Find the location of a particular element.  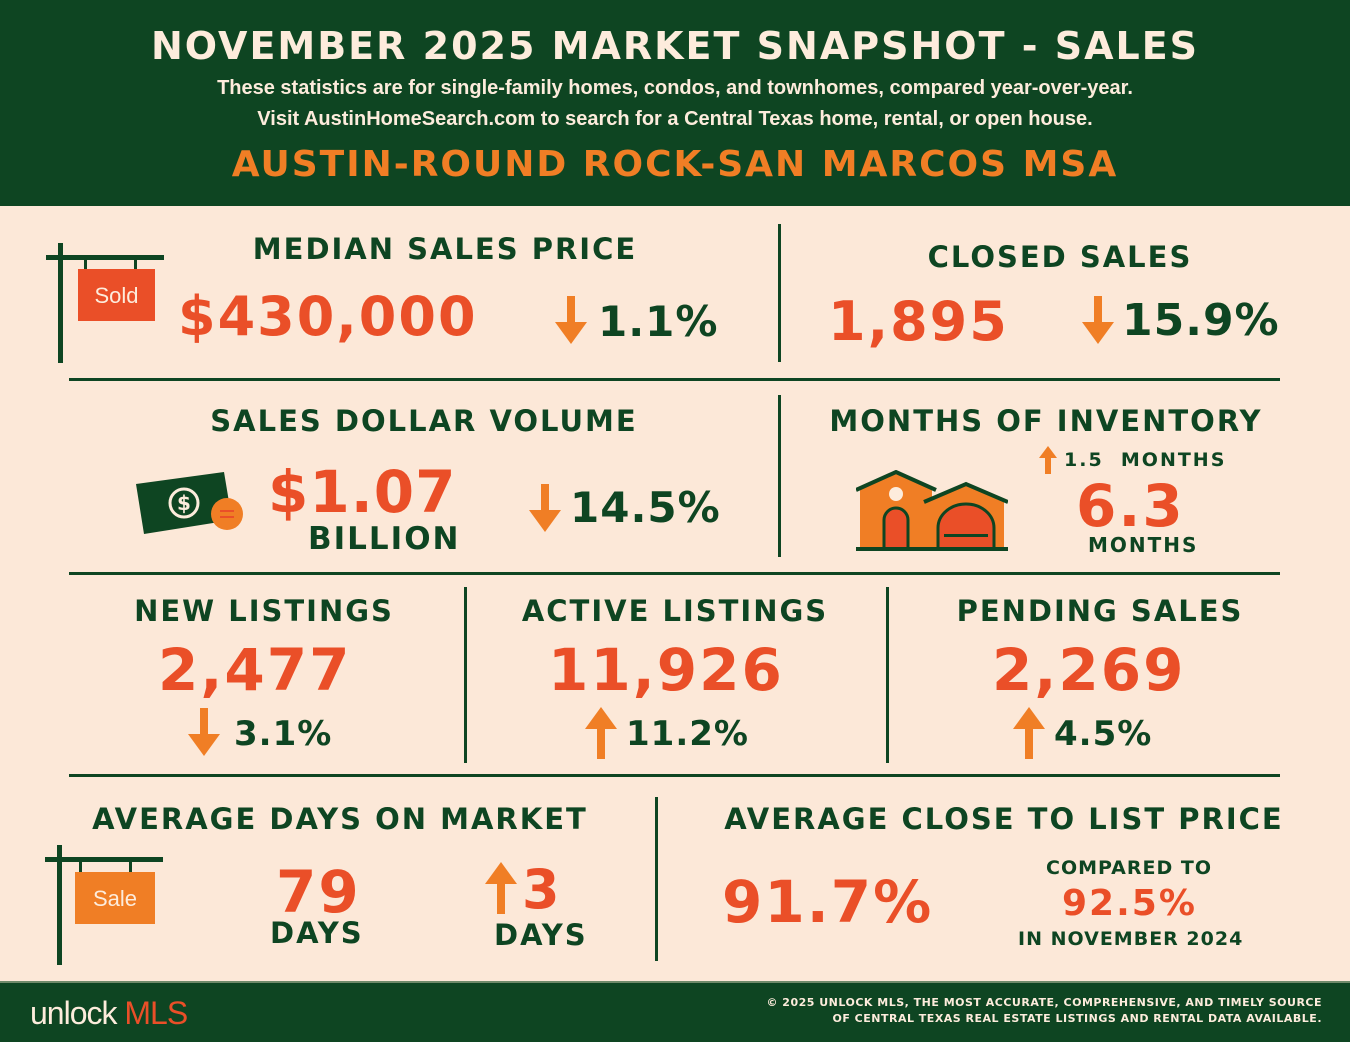

avg-days-on-market-change-unit: DAYS is located at coordinates (541, 935).